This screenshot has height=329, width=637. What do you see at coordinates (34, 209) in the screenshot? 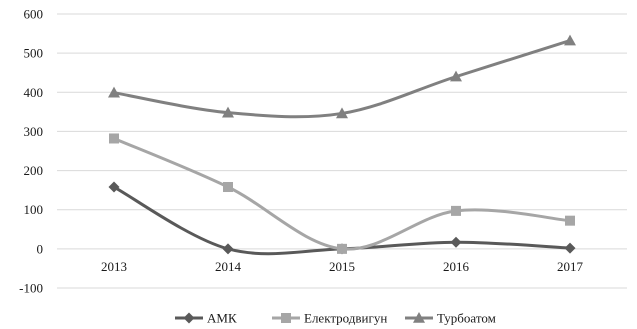
I see `y-tick-label: 100` at bounding box center [34, 209].